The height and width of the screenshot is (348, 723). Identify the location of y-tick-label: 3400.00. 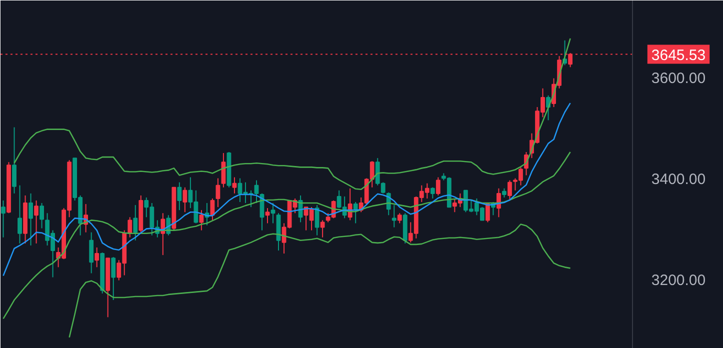
(678, 179).